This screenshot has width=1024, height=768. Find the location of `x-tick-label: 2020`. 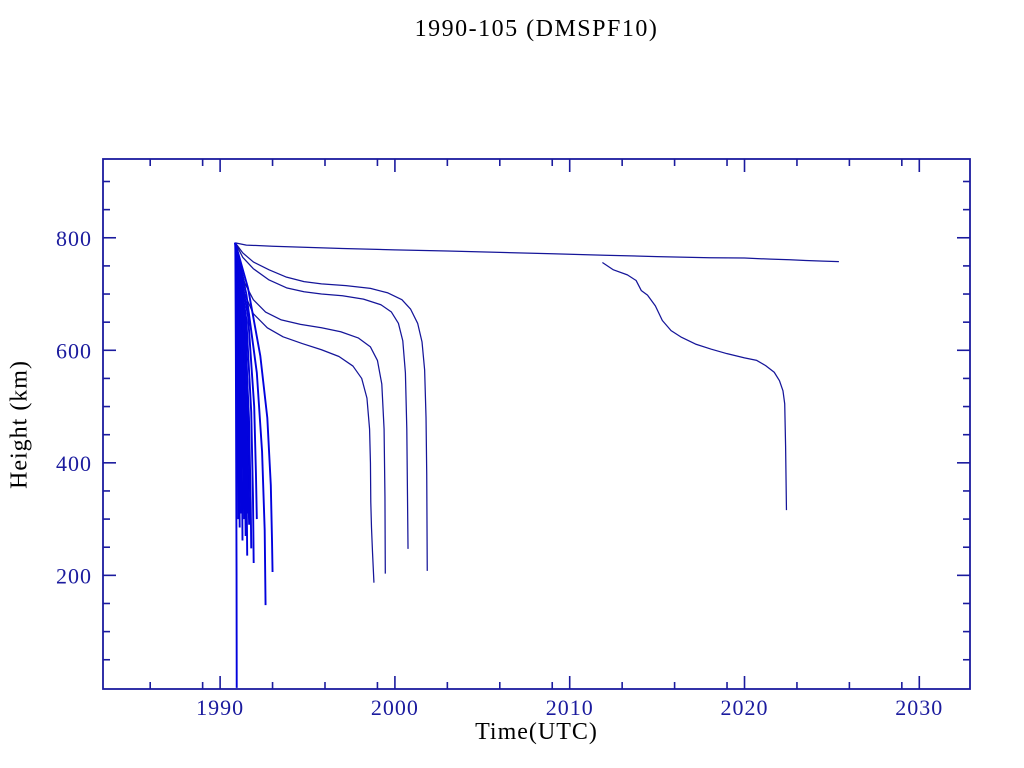

x-tick-label: 2020 is located at coordinates (745, 707).